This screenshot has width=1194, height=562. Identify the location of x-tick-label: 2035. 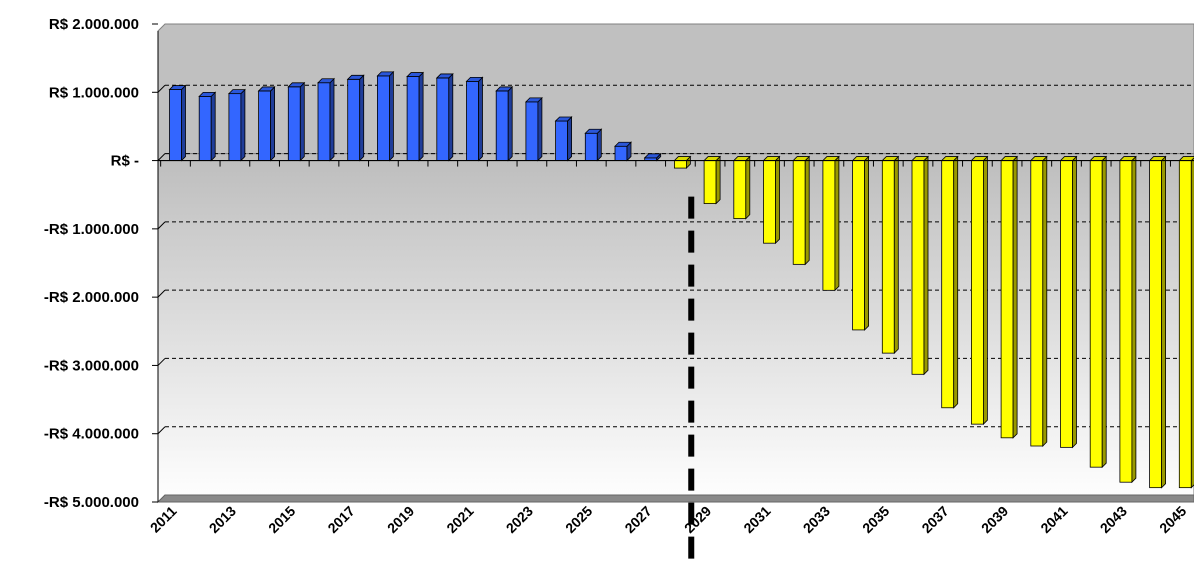
(875, 519).